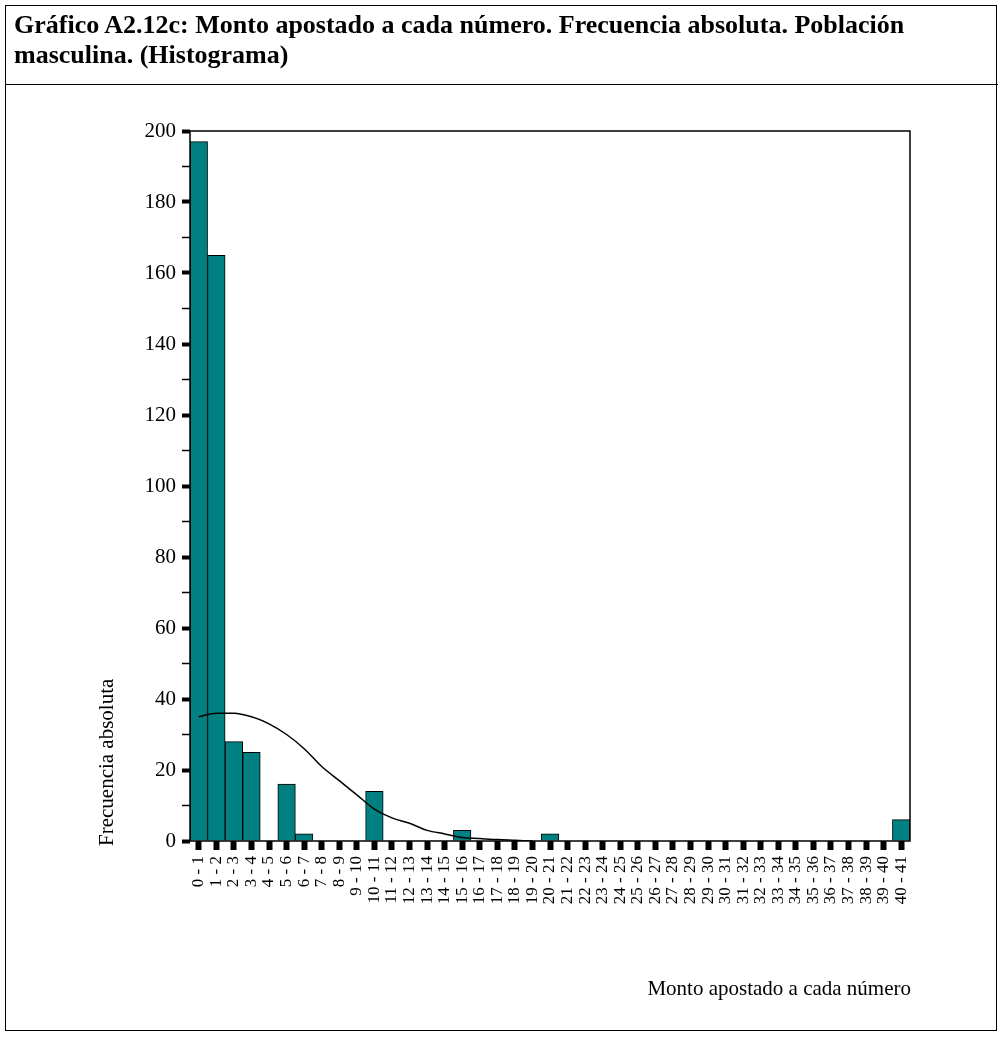 This screenshot has height=1038, width=1002. Describe the element at coordinates (779, 988) in the screenshot. I see `x-axis-title: Monto apostado a cada número` at that location.